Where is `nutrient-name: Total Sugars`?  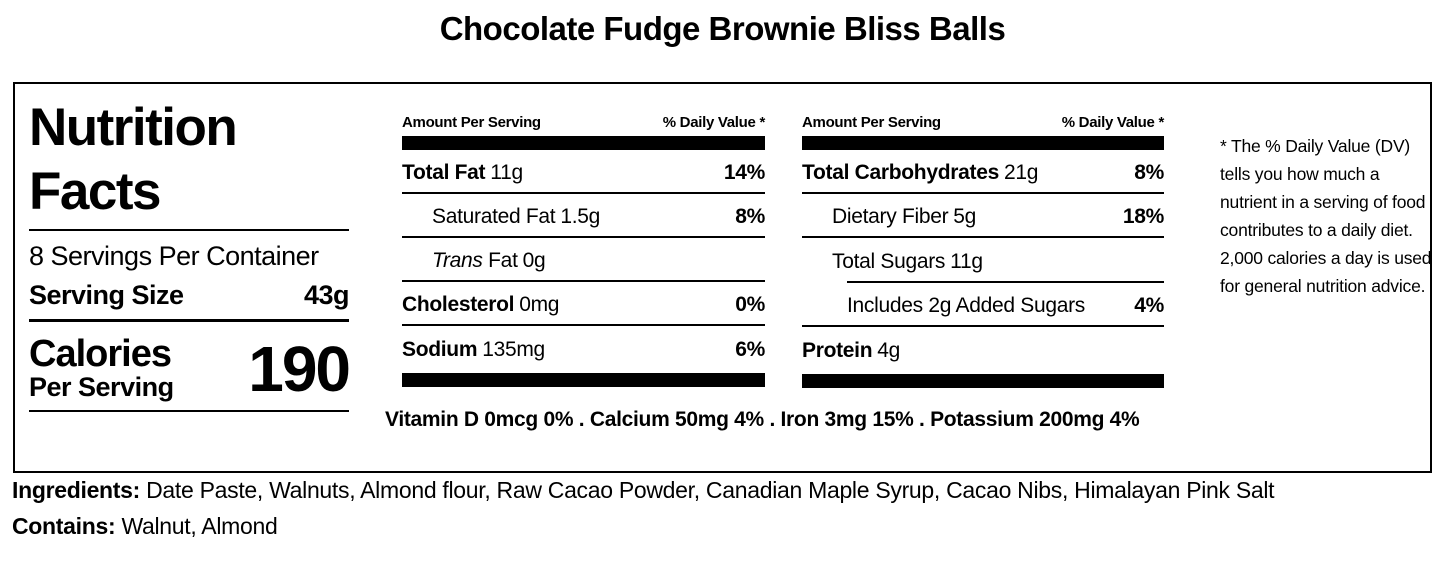
nutrient-name: Total Sugars is located at coordinates (889, 261).